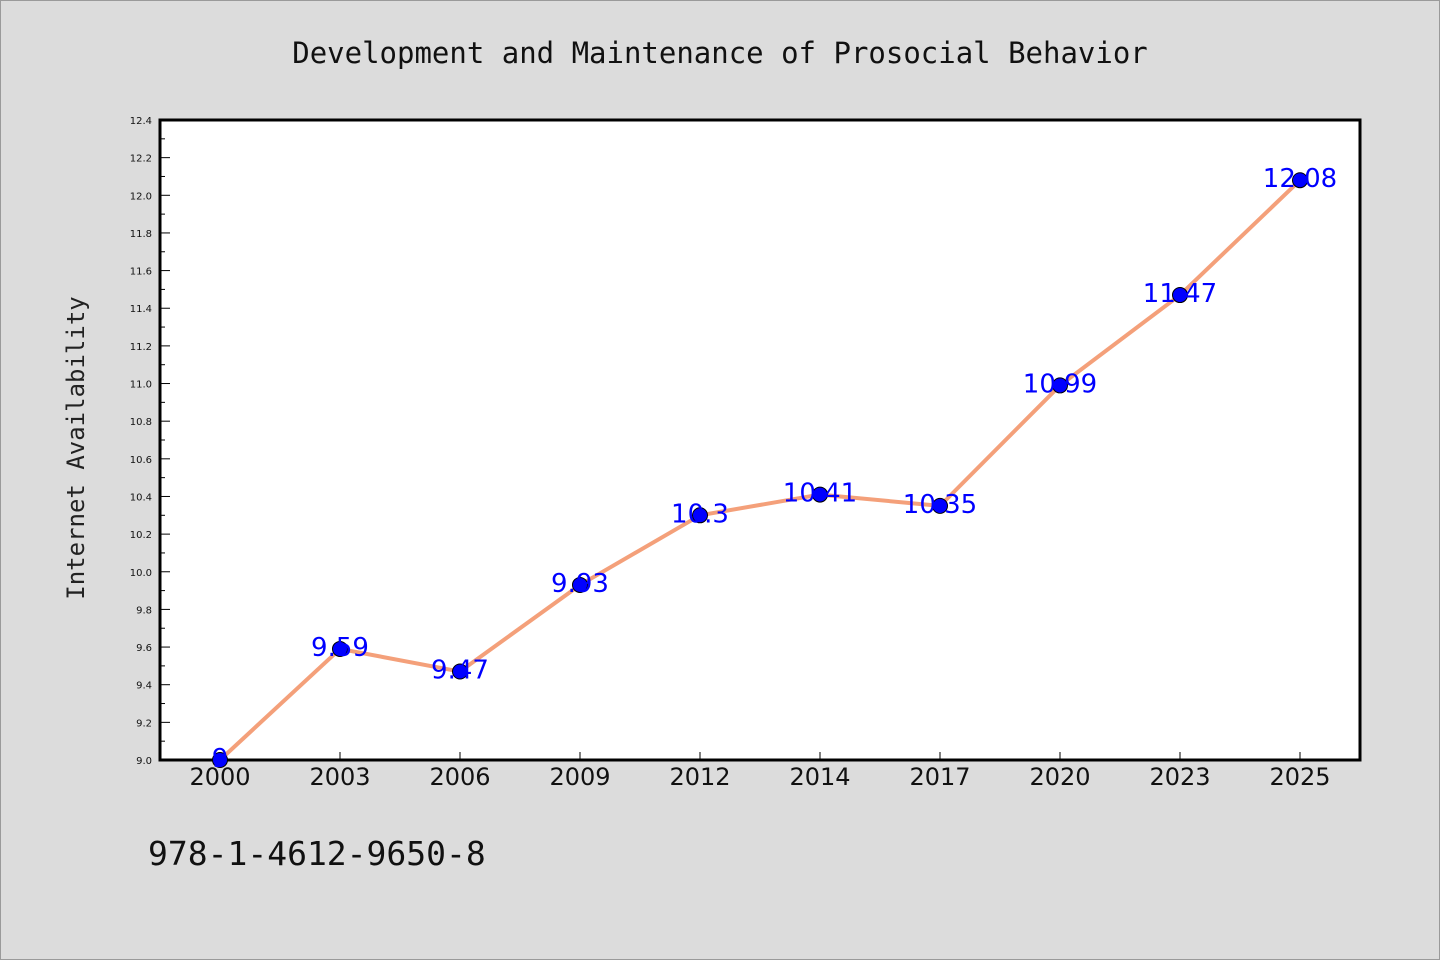 This screenshot has height=960, width=1440. What do you see at coordinates (579, 777) in the screenshot?
I see `x-tick-label: 2009` at bounding box center [579, 777].